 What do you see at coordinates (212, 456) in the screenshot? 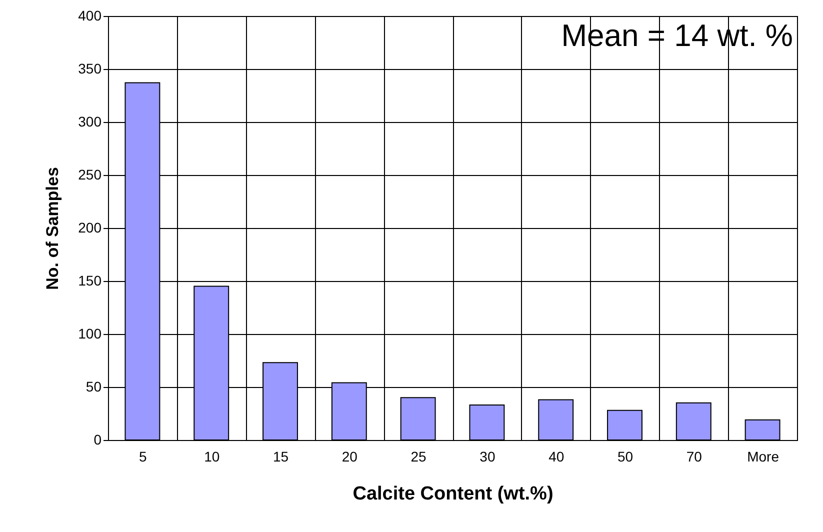
I see `x-tick-label: 10` at bounding box center [212, 456].